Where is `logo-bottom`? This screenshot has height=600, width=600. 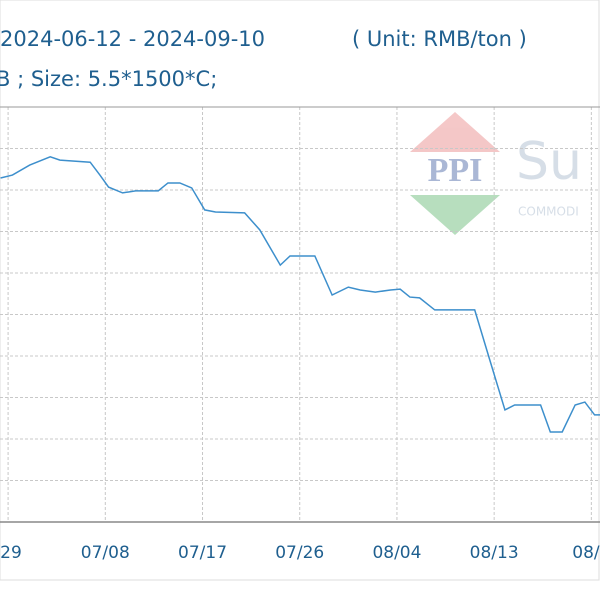
logo-bottom is located at coordinates (455, 215).